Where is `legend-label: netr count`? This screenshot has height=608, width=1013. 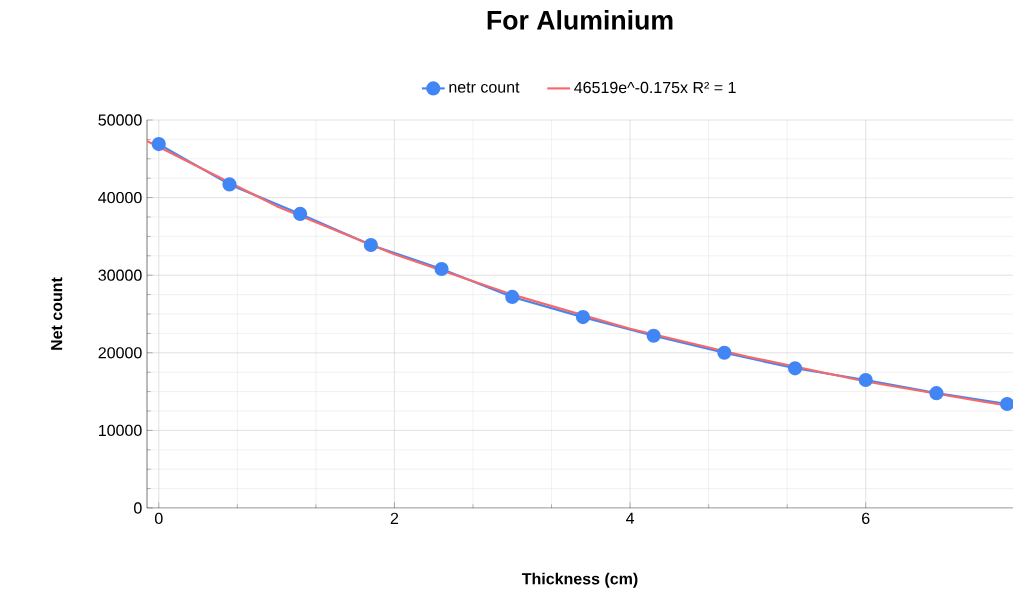 legend-label: netr count is located at coordinates (484, 87).